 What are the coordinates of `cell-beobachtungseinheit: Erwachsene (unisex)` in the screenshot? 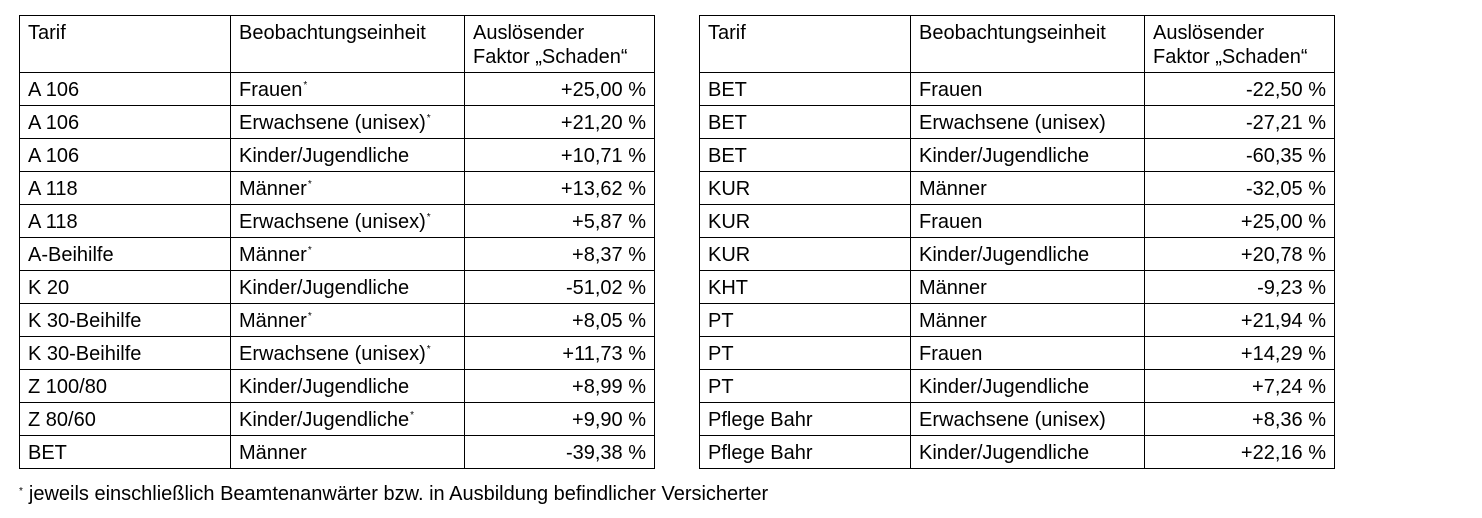 It's located at (1027, 419).